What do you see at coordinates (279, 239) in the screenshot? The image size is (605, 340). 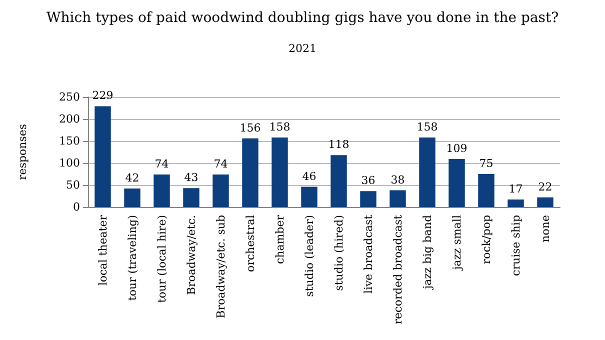 I see `x-tick-label: chamber` at bounding box center [279, 239].